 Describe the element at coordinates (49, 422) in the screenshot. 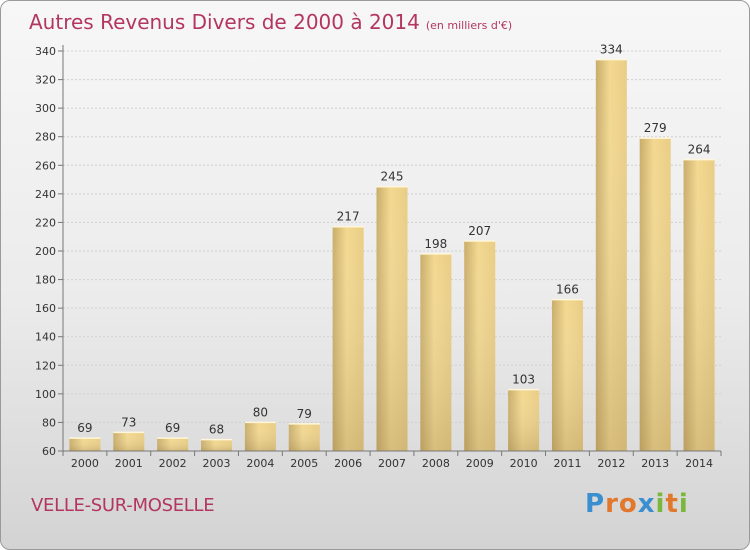

I see `y-tick-label: 80` at that location.